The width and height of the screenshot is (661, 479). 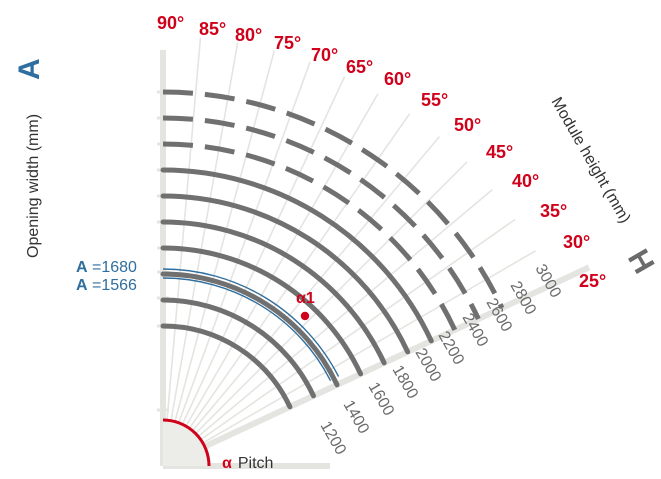 What do you see at coordinates (553, 211) in the screenshot?
I see `angle-label-35: 35°` at bounding box center [553, 211].